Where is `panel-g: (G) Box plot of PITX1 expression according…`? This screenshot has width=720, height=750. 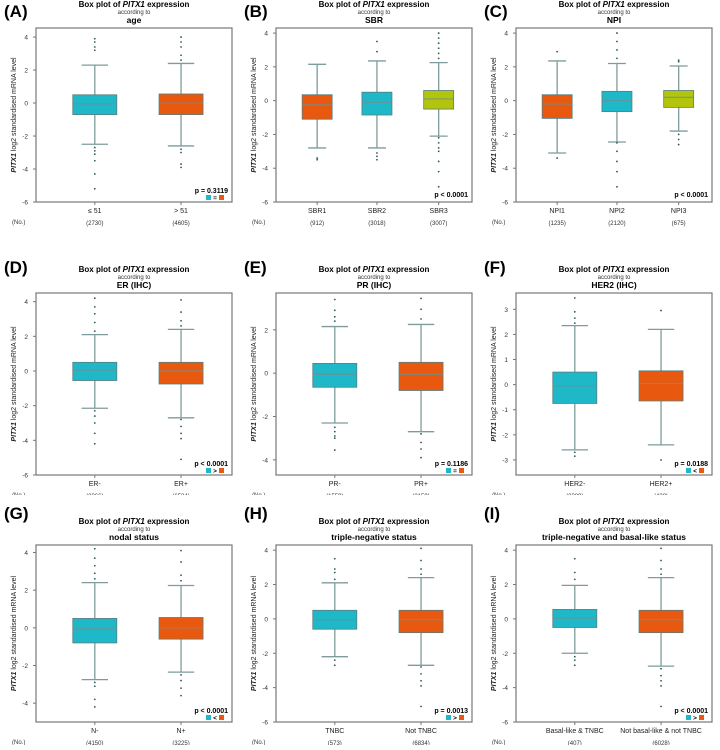 panel-g: (G) Box plot of PITX1 expression according… is located at coordinates (120, 622).